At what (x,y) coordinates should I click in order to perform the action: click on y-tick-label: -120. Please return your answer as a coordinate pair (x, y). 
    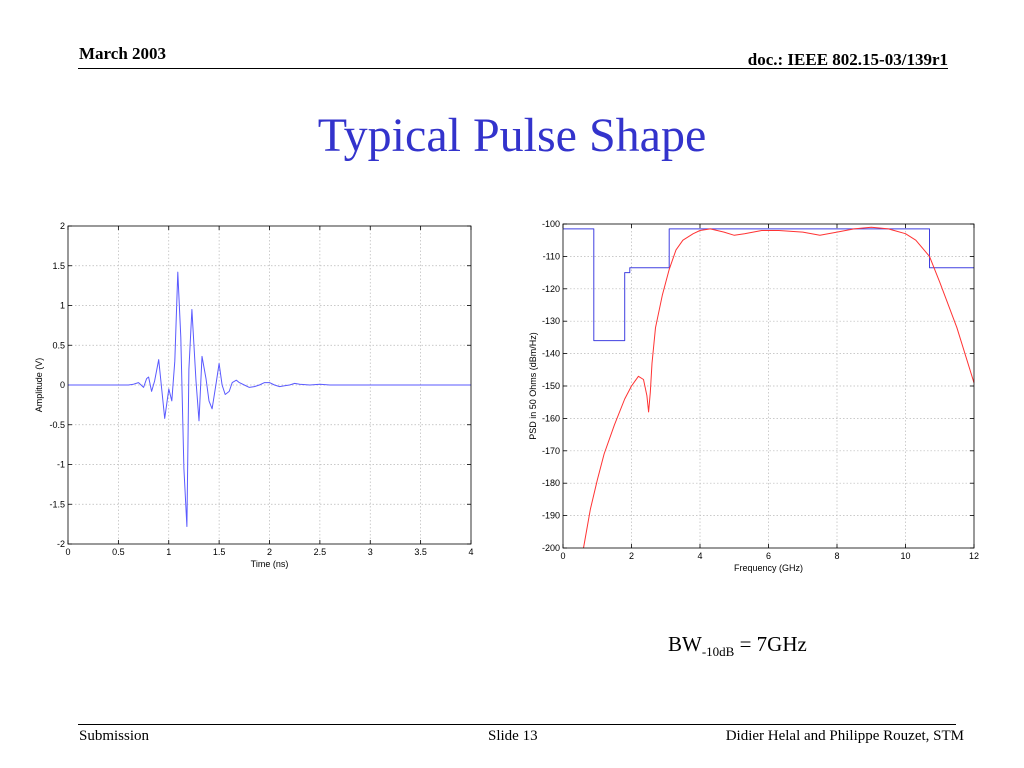
    Looking at the image, I should click on (551, 289).